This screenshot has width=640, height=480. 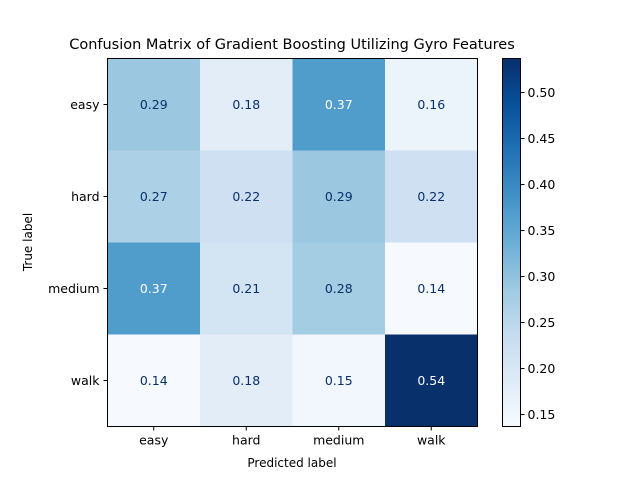 I want to click on cell-value-label: 0.15, so click(x=339, y=380).